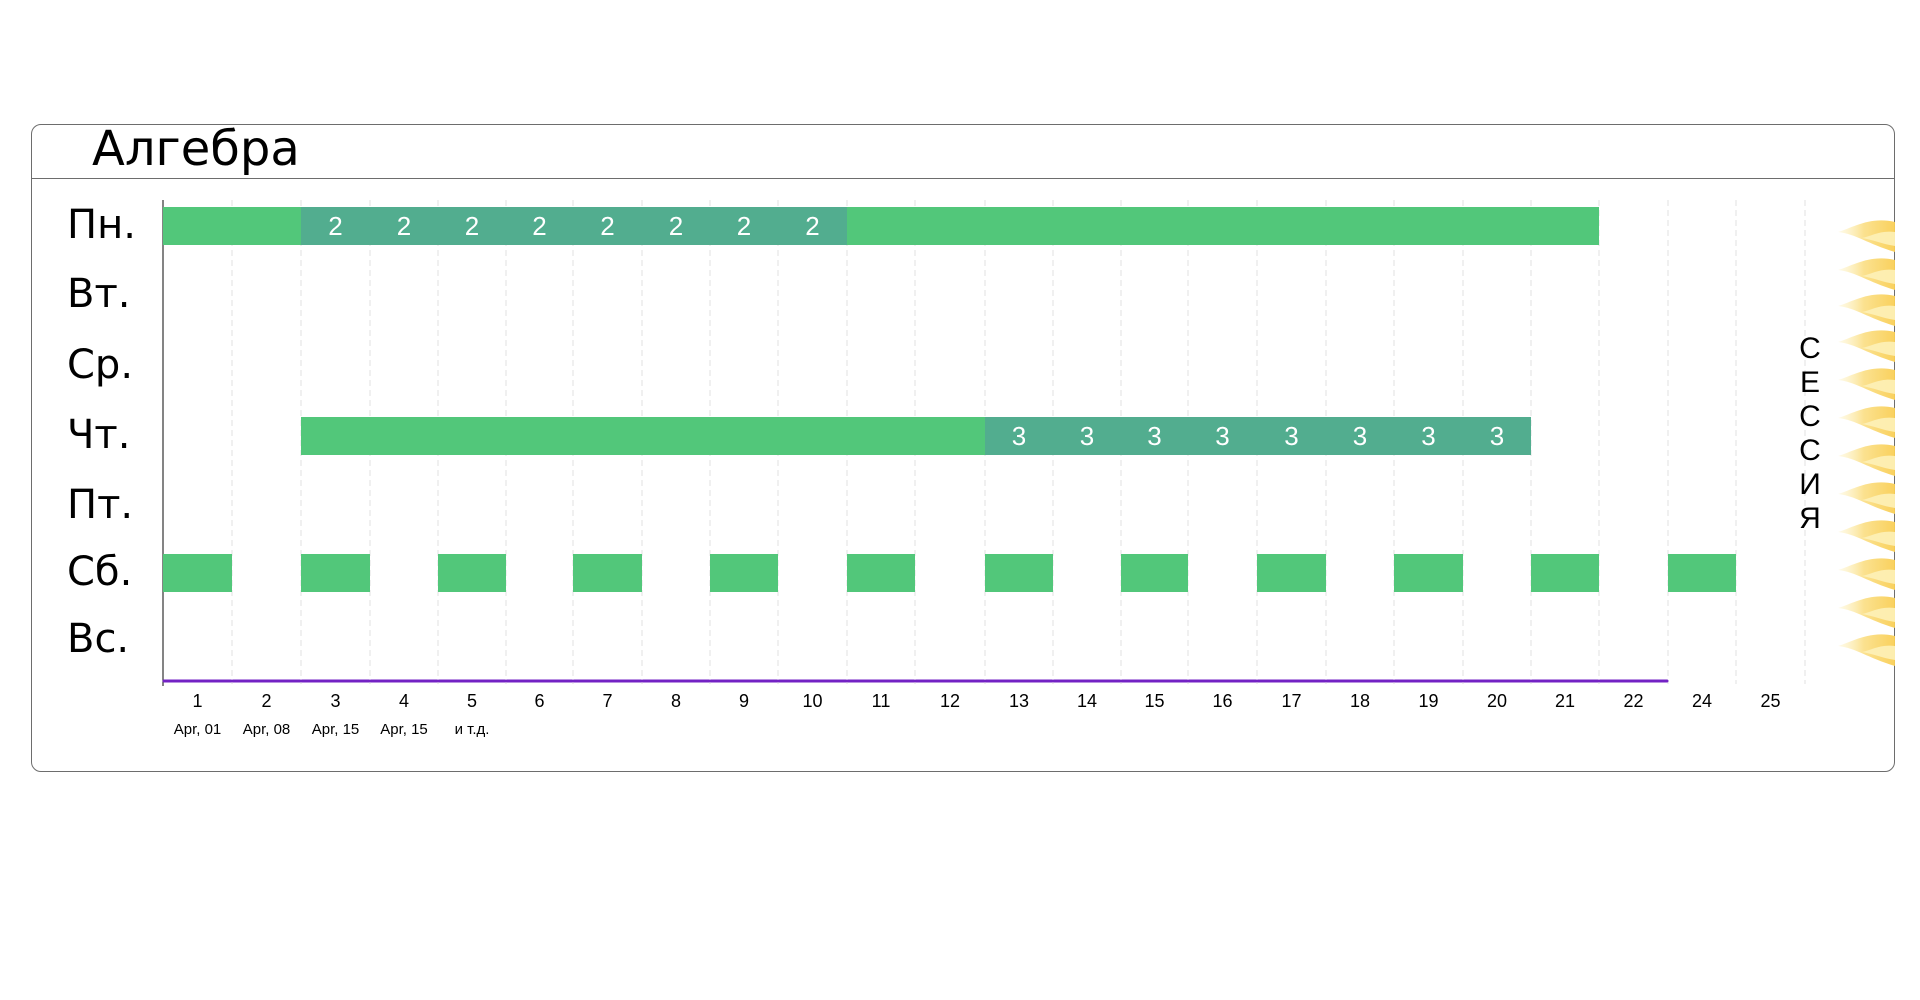  I want to click on day-label: Пн., so click(101, 225).